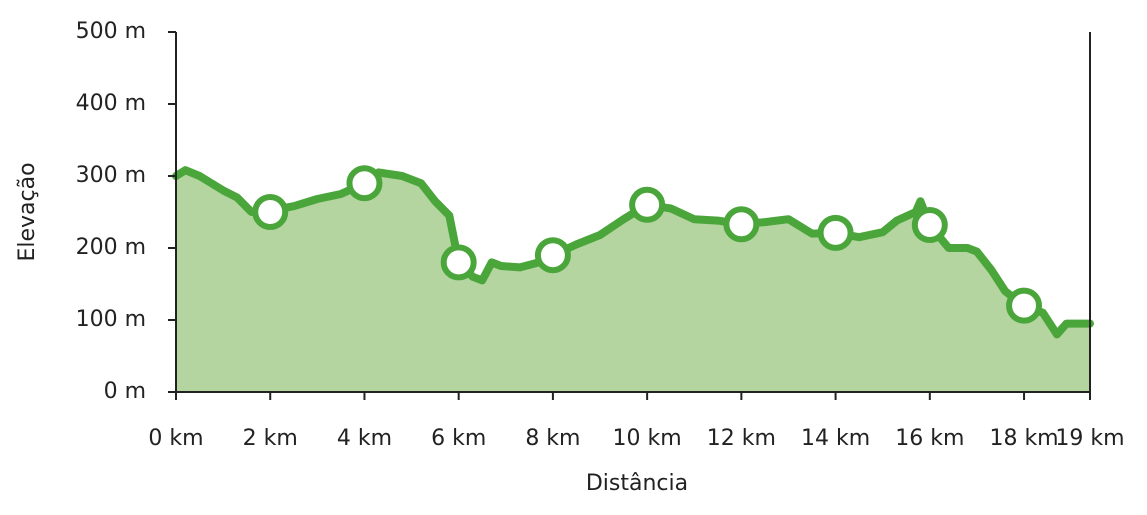 This screenshot has height=515, width=1147. What do you see at coordinates (111, 103) in the screenshot?
I see `y-tick-label: 400 m` at bounding box center [111, 103].